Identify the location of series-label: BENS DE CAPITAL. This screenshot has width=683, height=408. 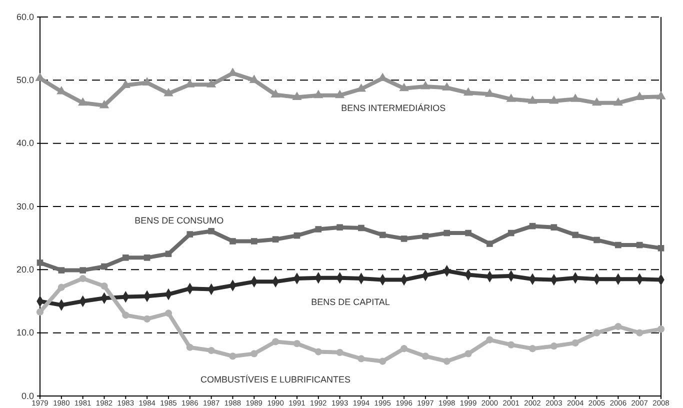
(350, 302).